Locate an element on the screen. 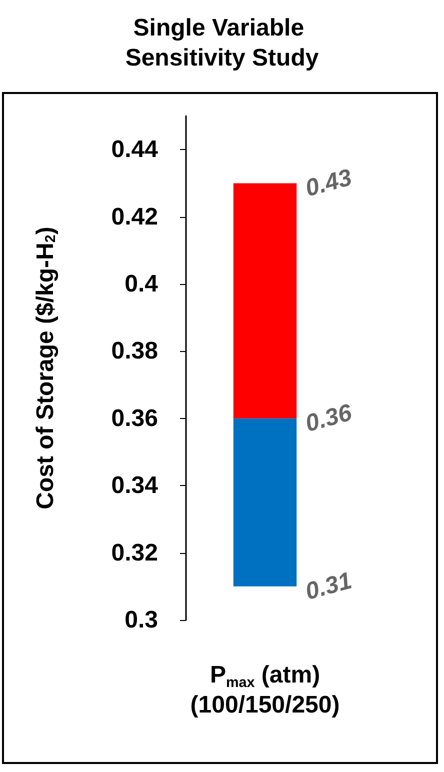 The height and width of the screenshot is (772, 444). annotation: 0.31 is located at coordinates (328, 586).